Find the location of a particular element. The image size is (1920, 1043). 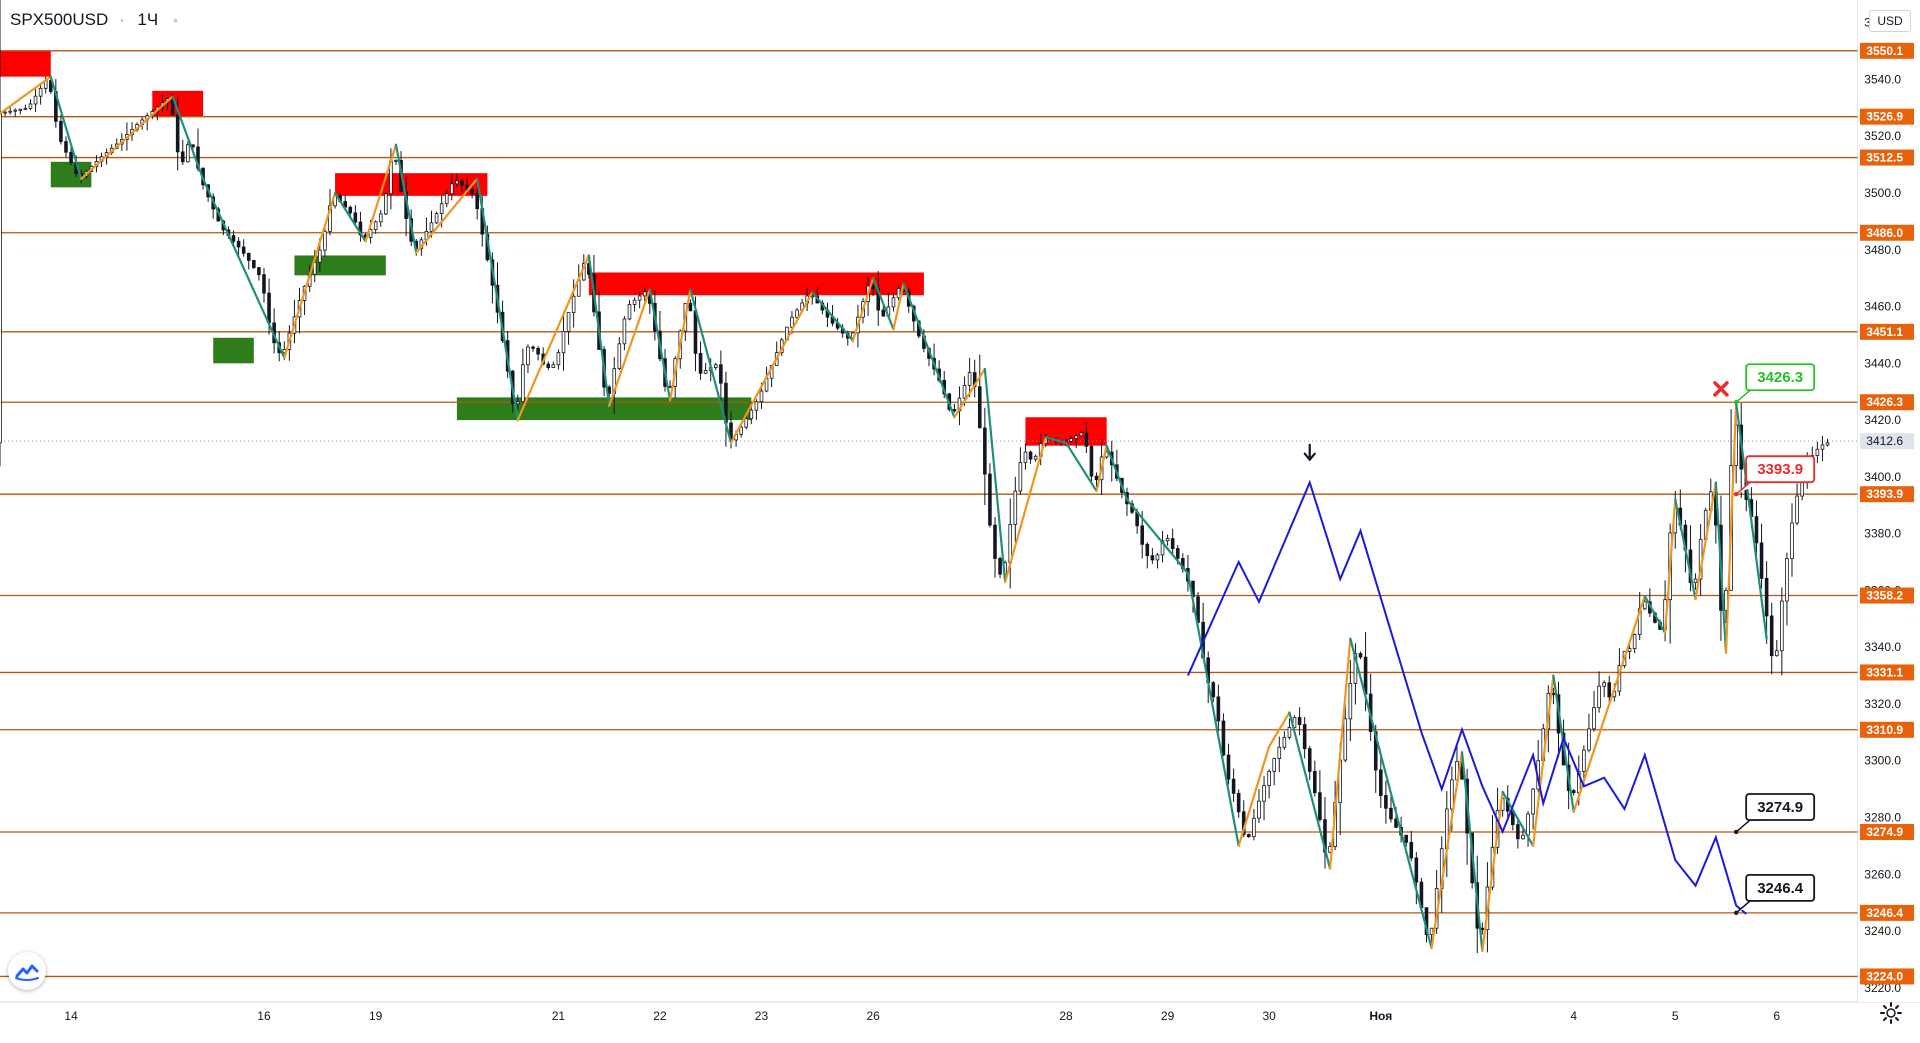

current-price-badge is located at coordinates (1887, 441).